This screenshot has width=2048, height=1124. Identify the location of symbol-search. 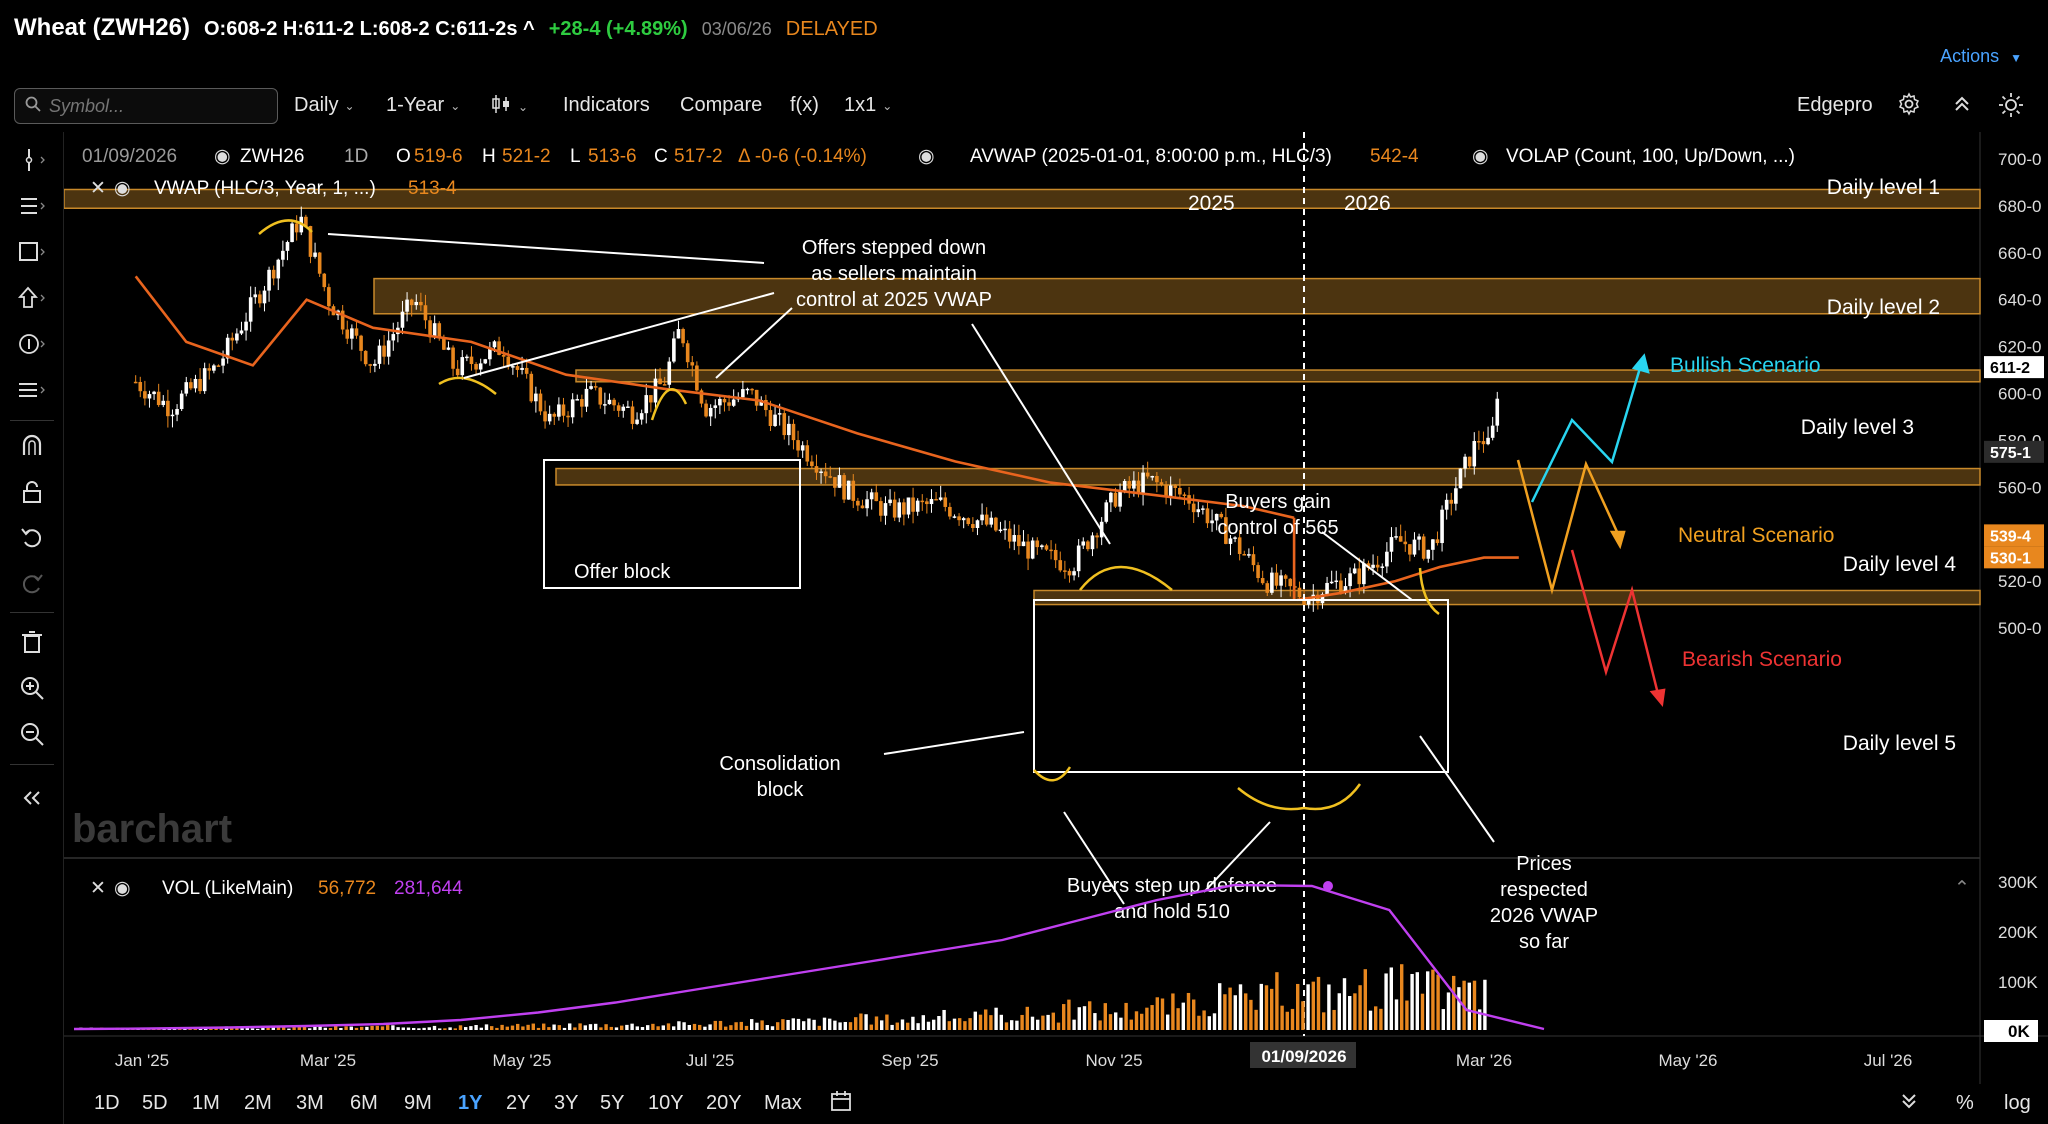
(146, 106).